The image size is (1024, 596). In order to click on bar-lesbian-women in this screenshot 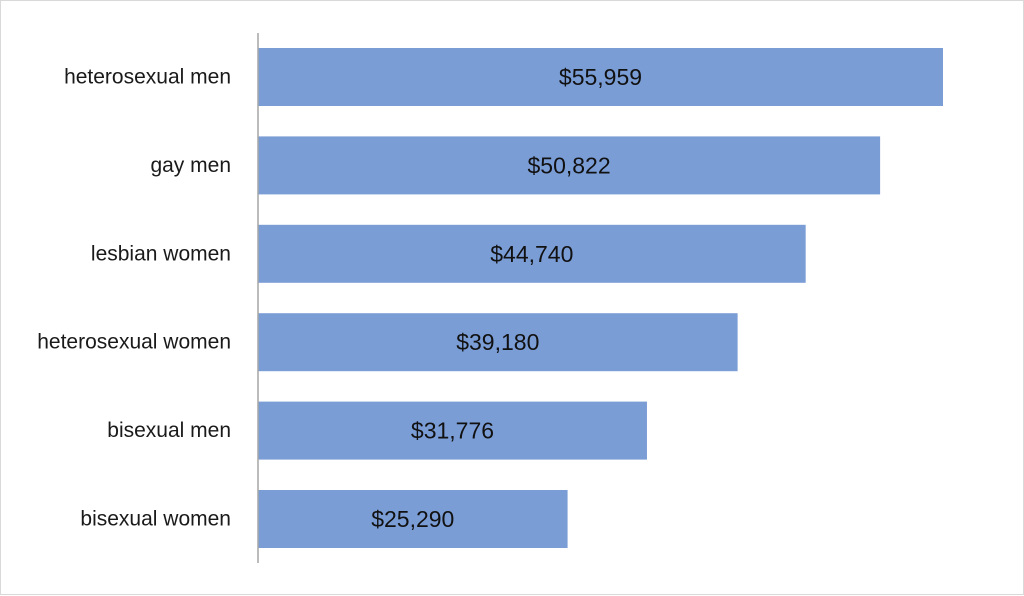, I will do `click(532, 253)`.